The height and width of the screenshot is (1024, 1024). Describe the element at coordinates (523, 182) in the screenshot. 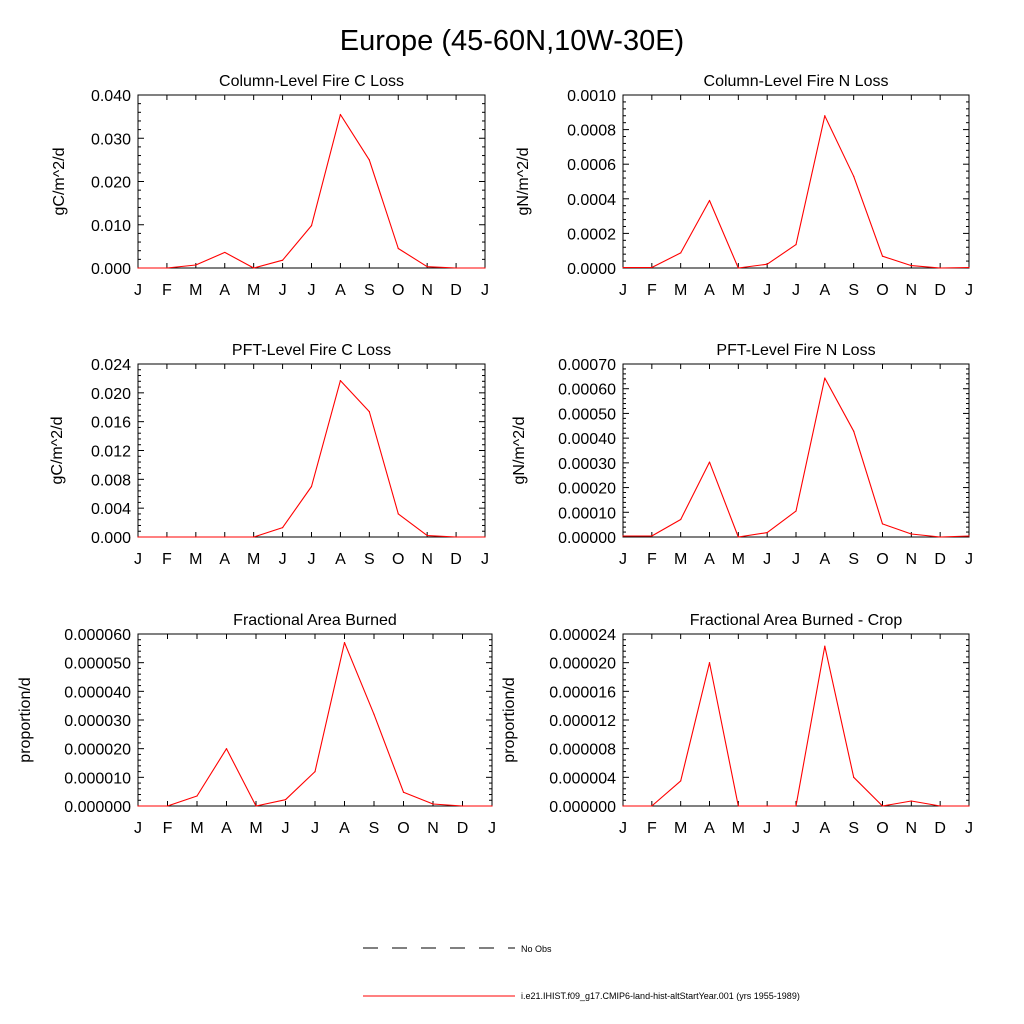

I see `y-axis-label: gN/m^2/d` at that location.